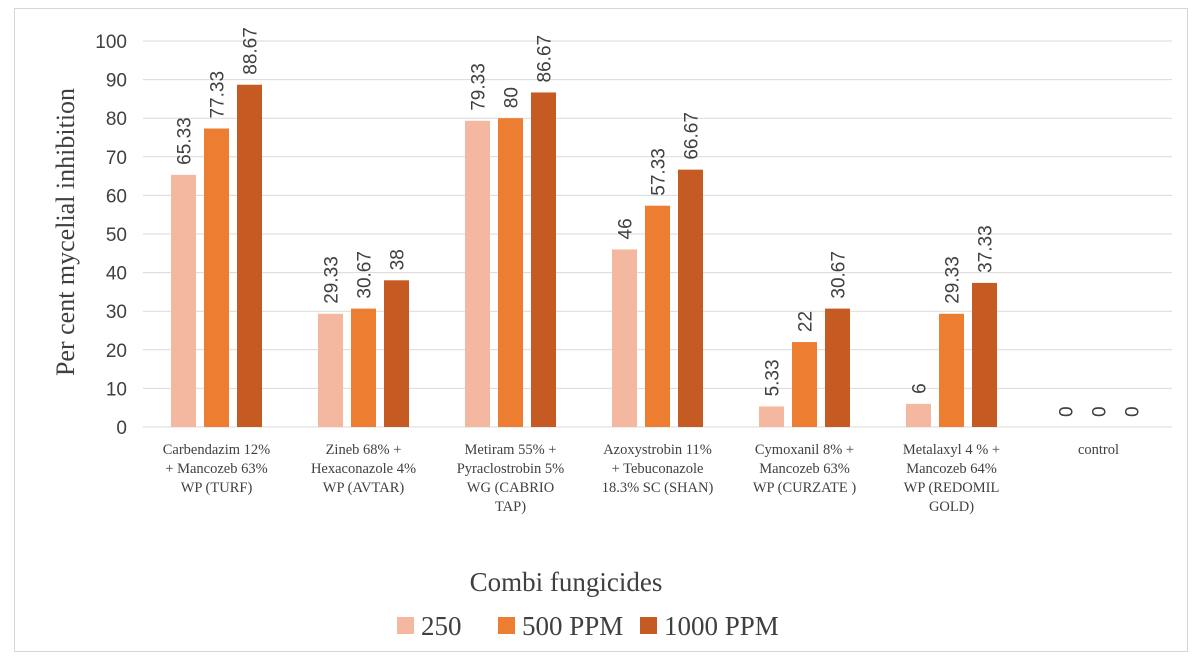 The height and width of the screenshot is (664, 1202). Describe the element at coordinates (806, 321) in the screenshot. I see `data-label: 22` at that location.